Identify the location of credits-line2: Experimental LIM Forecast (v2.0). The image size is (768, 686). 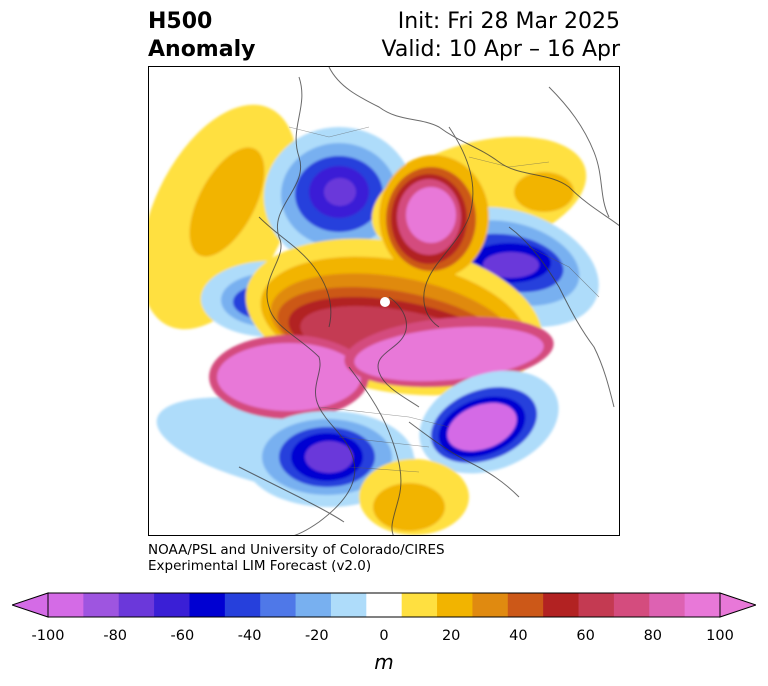
(260, 566).